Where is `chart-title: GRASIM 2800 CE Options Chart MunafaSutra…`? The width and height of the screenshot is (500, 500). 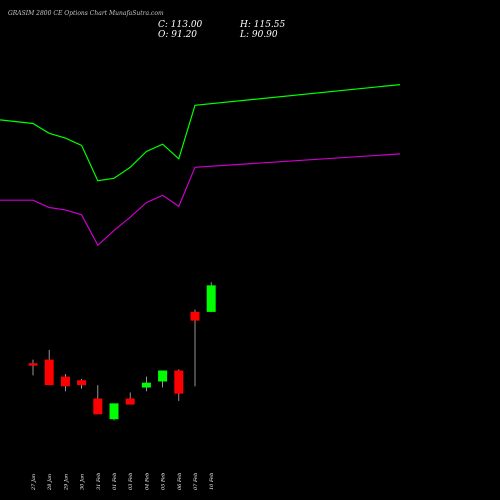 chart-title: GRASIM 2800 CE Options Chart MunafaSutra… is located at coordinates (86, 13).